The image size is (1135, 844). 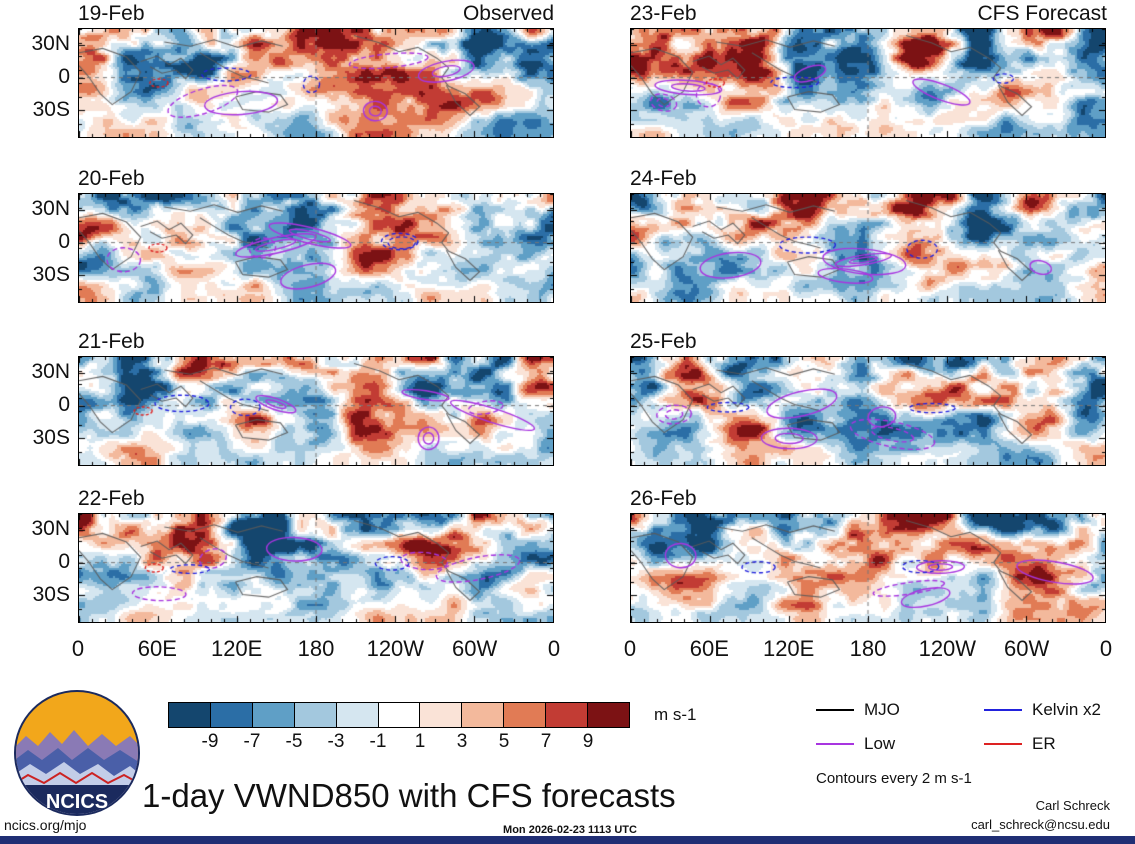 What do you see at coordinates (378, 741) in the screenshot?
I see `colorbar-tick-label: -1` at bounding box center [378, 741].